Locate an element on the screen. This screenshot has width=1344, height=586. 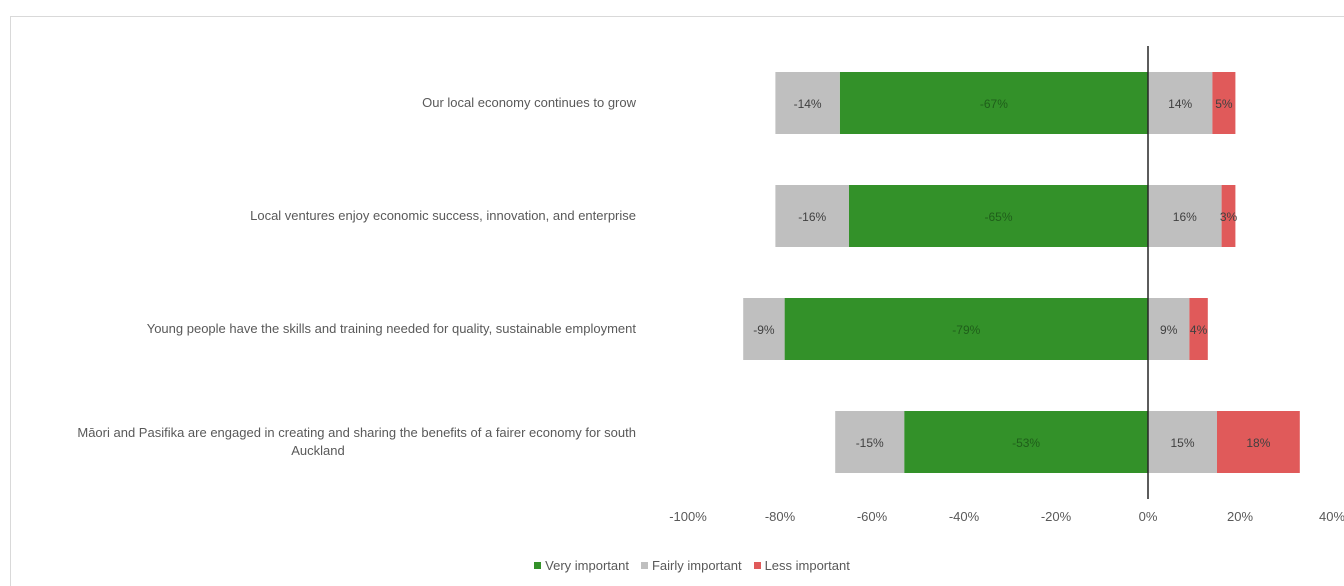
data-label: -9% is located at coordinates (764, 330).